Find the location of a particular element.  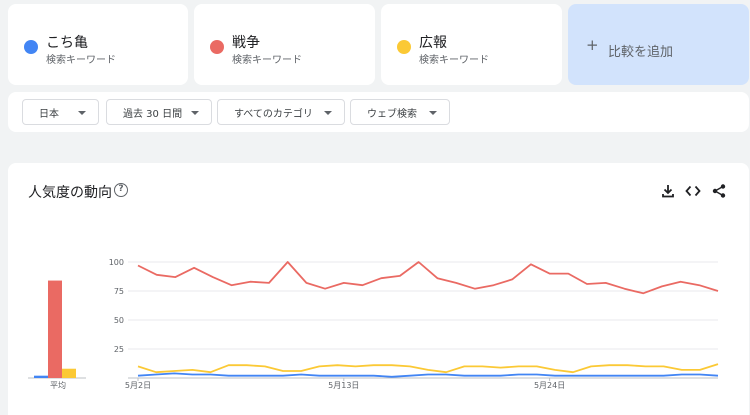

average-bar-戦争 is located at coordinates (55, 329).